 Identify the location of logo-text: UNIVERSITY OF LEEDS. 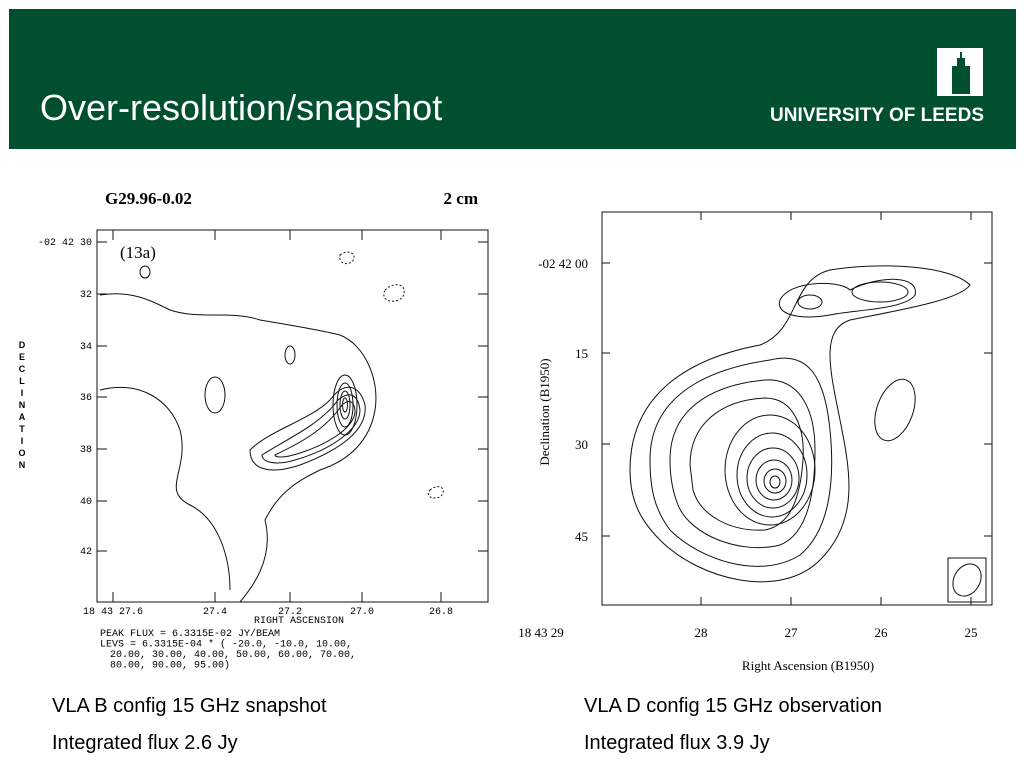
(877, 115).